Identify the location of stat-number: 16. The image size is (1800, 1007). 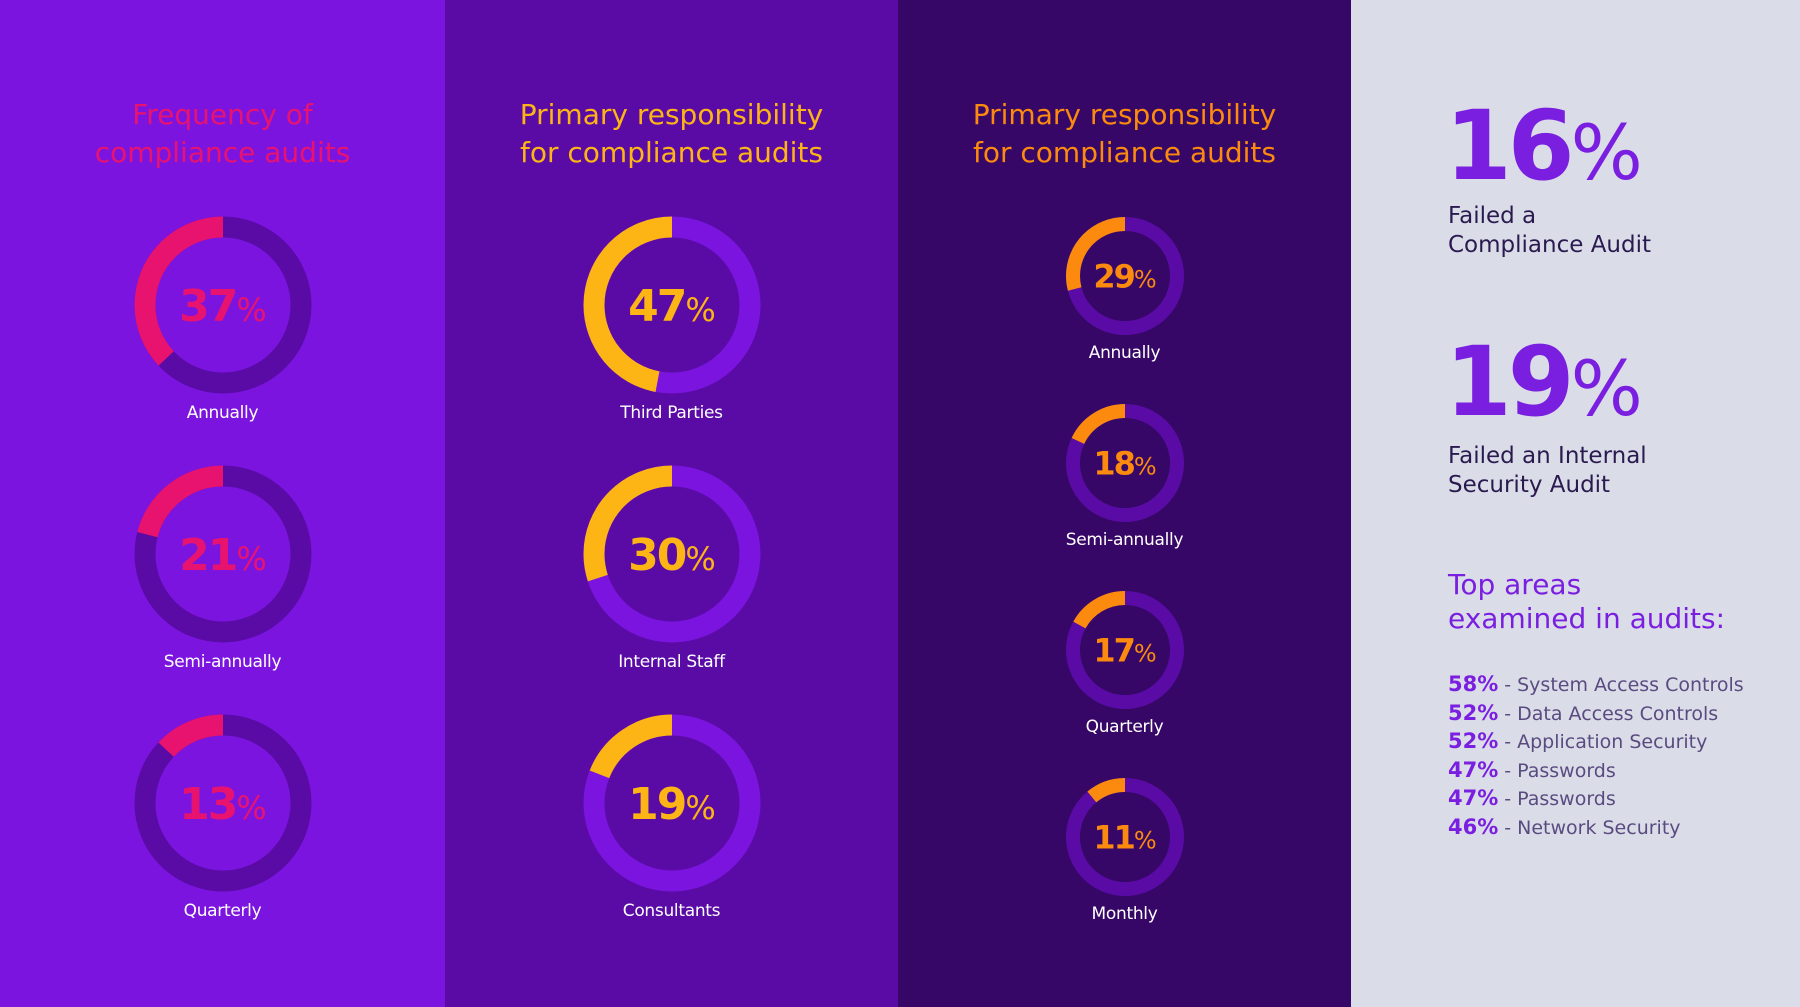
(1510, 146).